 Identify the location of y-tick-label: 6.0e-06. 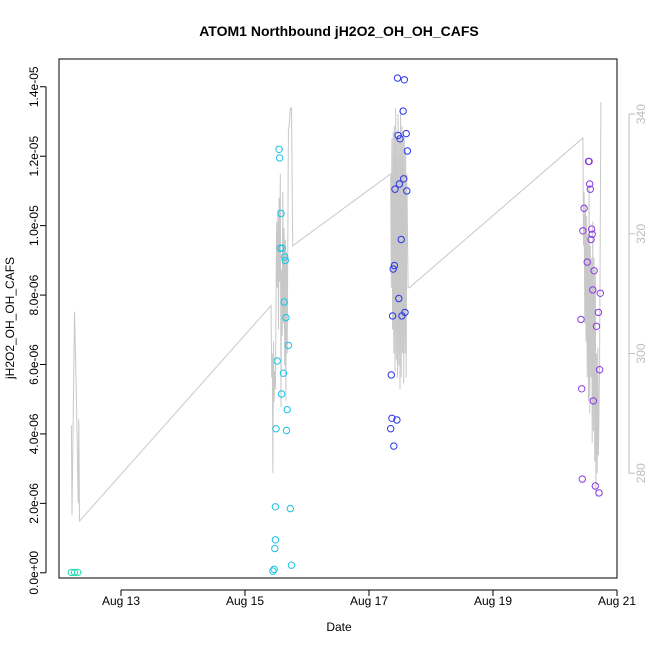
(34, 364).